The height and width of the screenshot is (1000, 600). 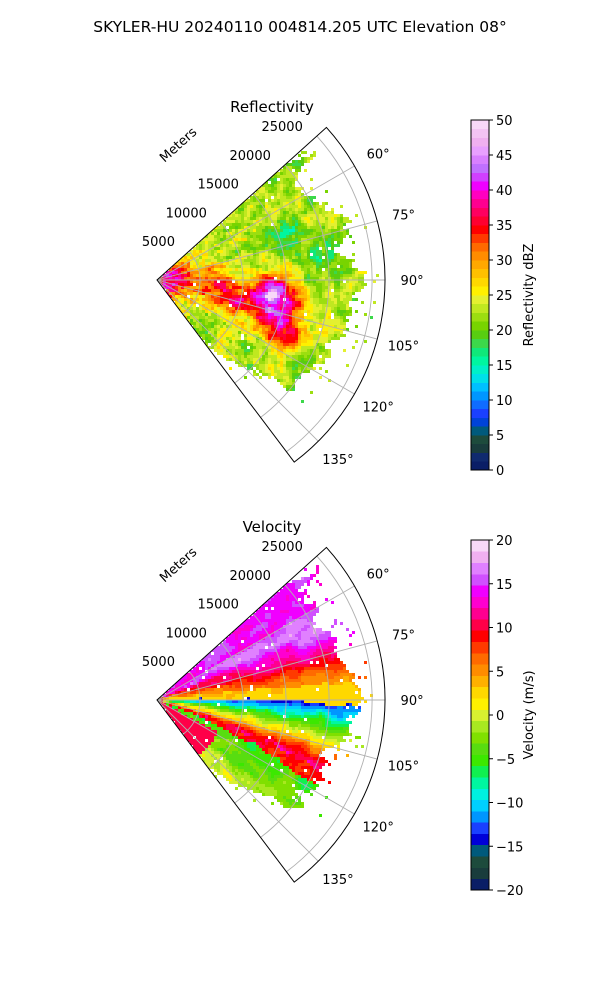 What do you see at coordinates (403, 635) in the screenshot?
I see `azimuth-tick-label: 75°` at bounding box center [403, 635].